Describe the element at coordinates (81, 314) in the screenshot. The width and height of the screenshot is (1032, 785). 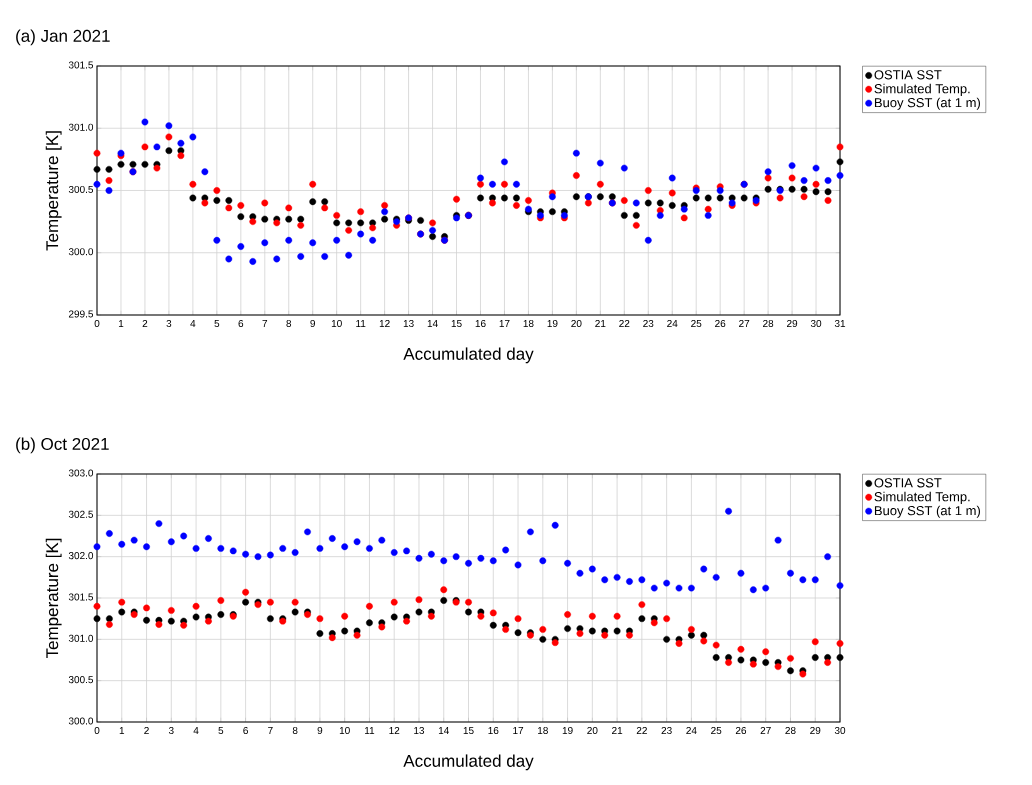
I see `y-tick-label: 299.5` at that location.